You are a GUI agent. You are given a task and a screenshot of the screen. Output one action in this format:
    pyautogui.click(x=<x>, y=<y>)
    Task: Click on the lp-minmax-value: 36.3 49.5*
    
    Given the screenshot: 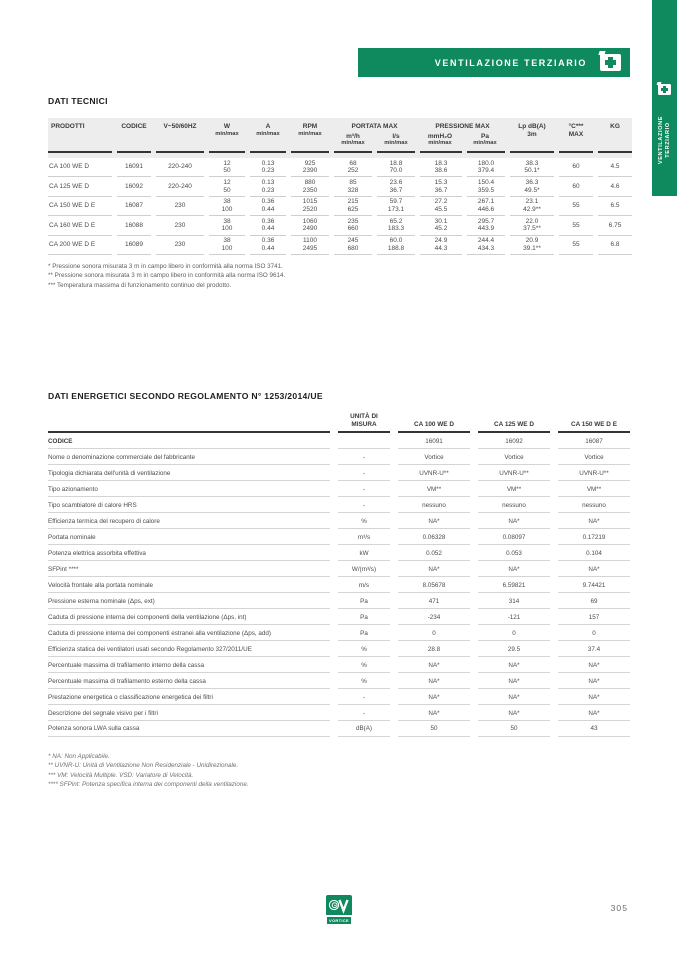 What is the action you would take?
    pyautogui.click(x=532, y=187)
    